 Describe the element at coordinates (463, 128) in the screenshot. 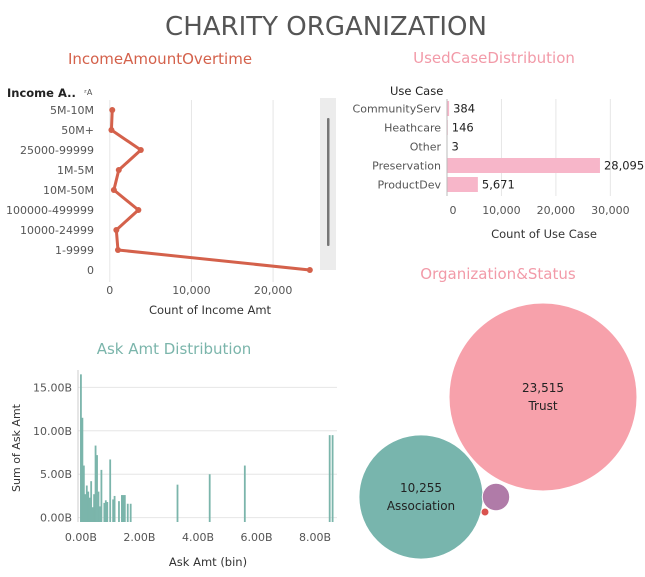

I see `usecase-value-label: 146` at that location.